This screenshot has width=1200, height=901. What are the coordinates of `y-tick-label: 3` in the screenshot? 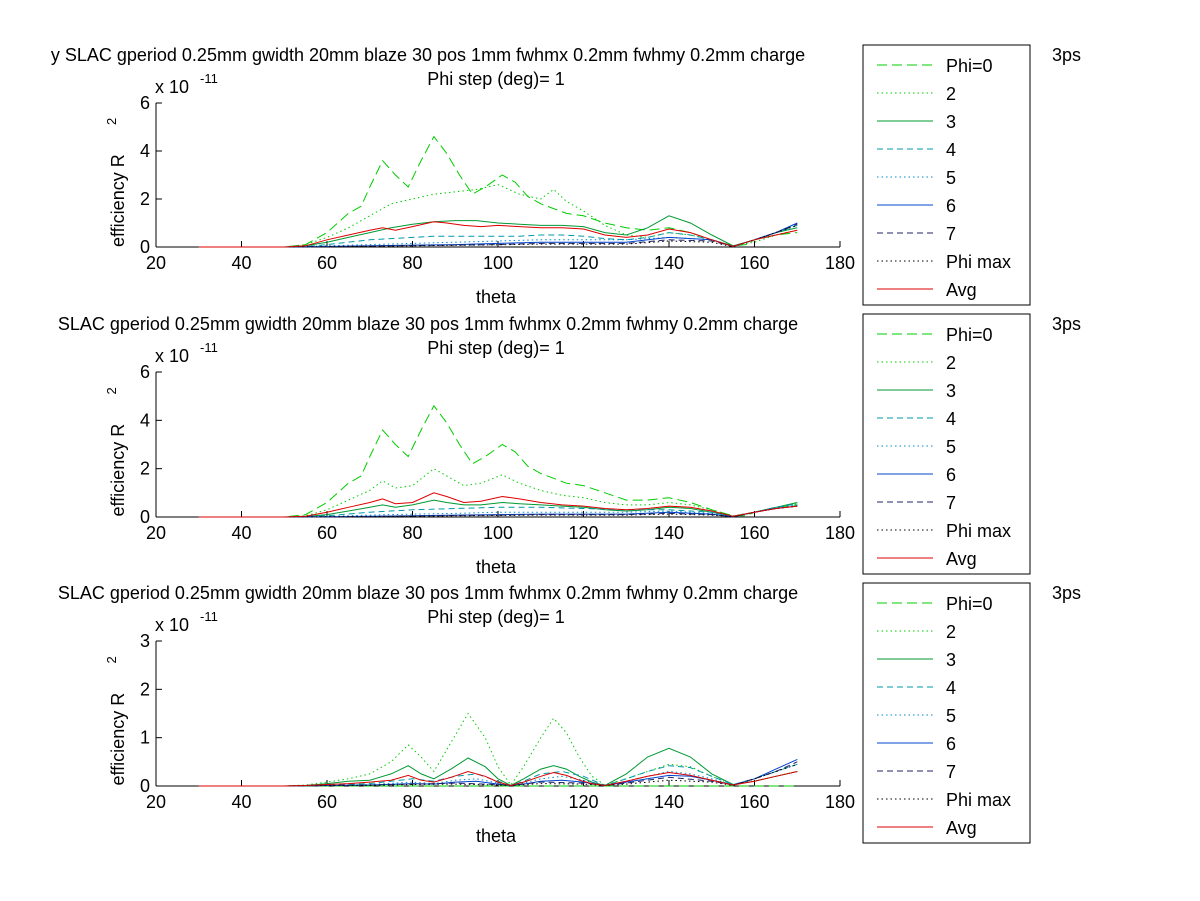 It's located at (145, 641).